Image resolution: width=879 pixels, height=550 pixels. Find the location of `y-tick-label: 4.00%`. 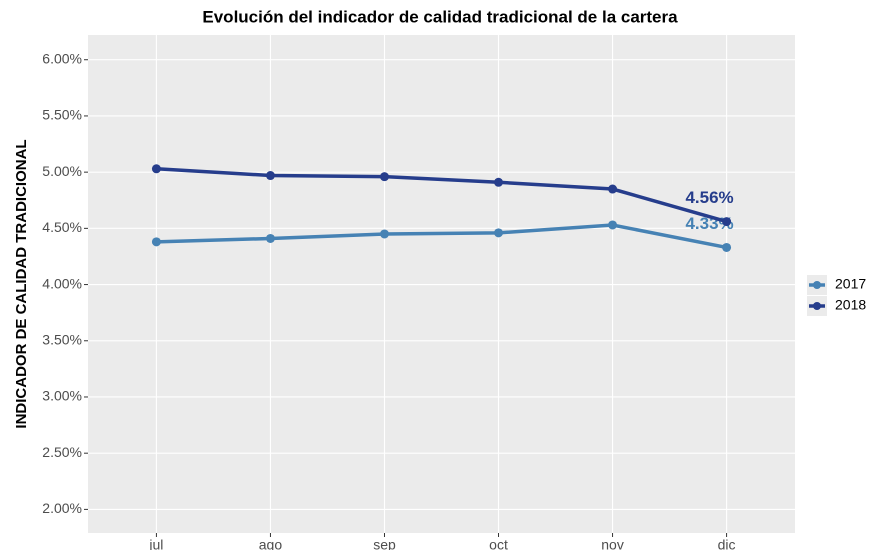

y-tick-label: 4.00% is located at coordinates (62, 283).